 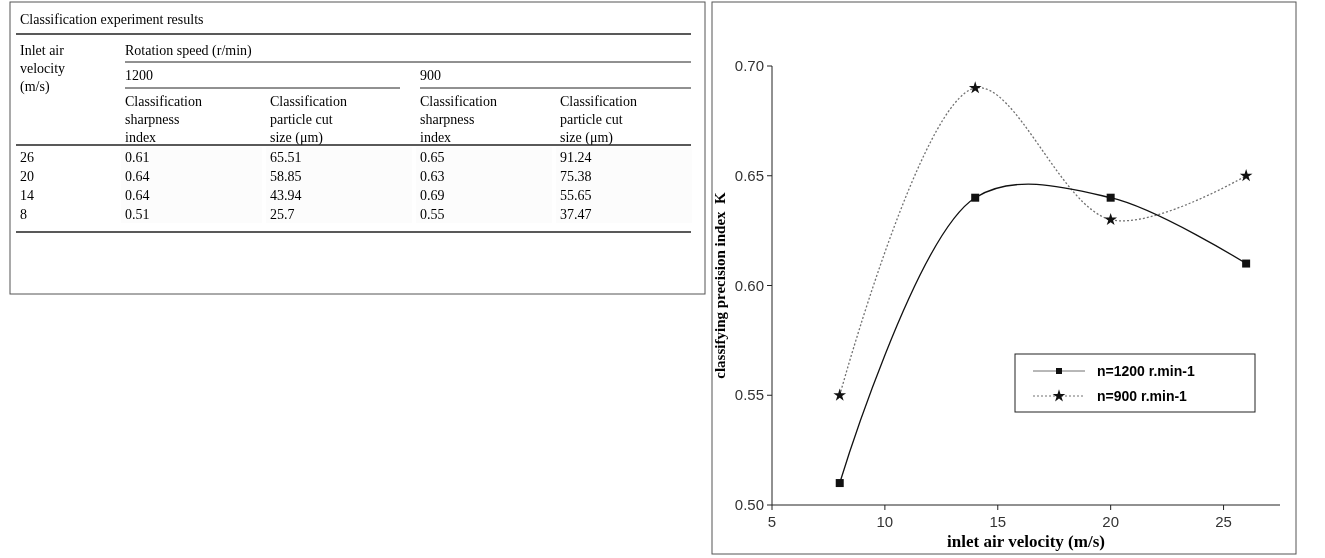 I want to click on data-label: 37.47, so click(x=576, y=214).